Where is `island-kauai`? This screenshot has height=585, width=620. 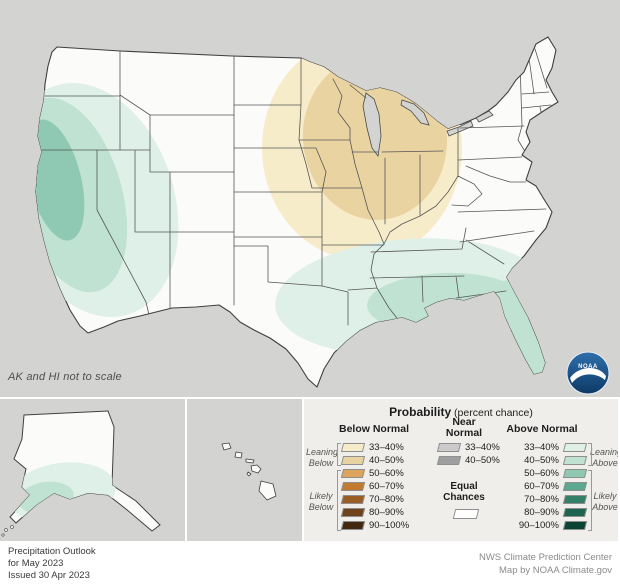 island-kauai is located at coordinates (226, 446).